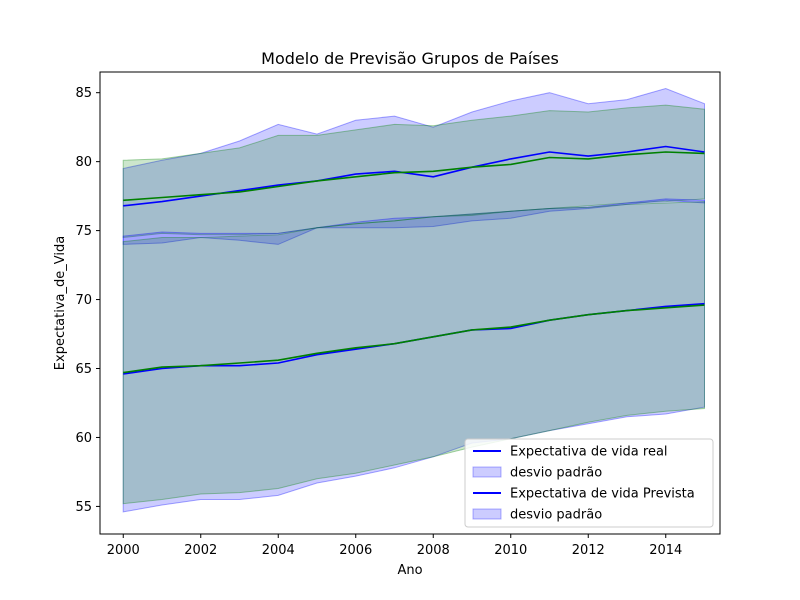 This screenshot has height=600, width=800. I want to click on y-tick-label: 55, so click(83, 507).